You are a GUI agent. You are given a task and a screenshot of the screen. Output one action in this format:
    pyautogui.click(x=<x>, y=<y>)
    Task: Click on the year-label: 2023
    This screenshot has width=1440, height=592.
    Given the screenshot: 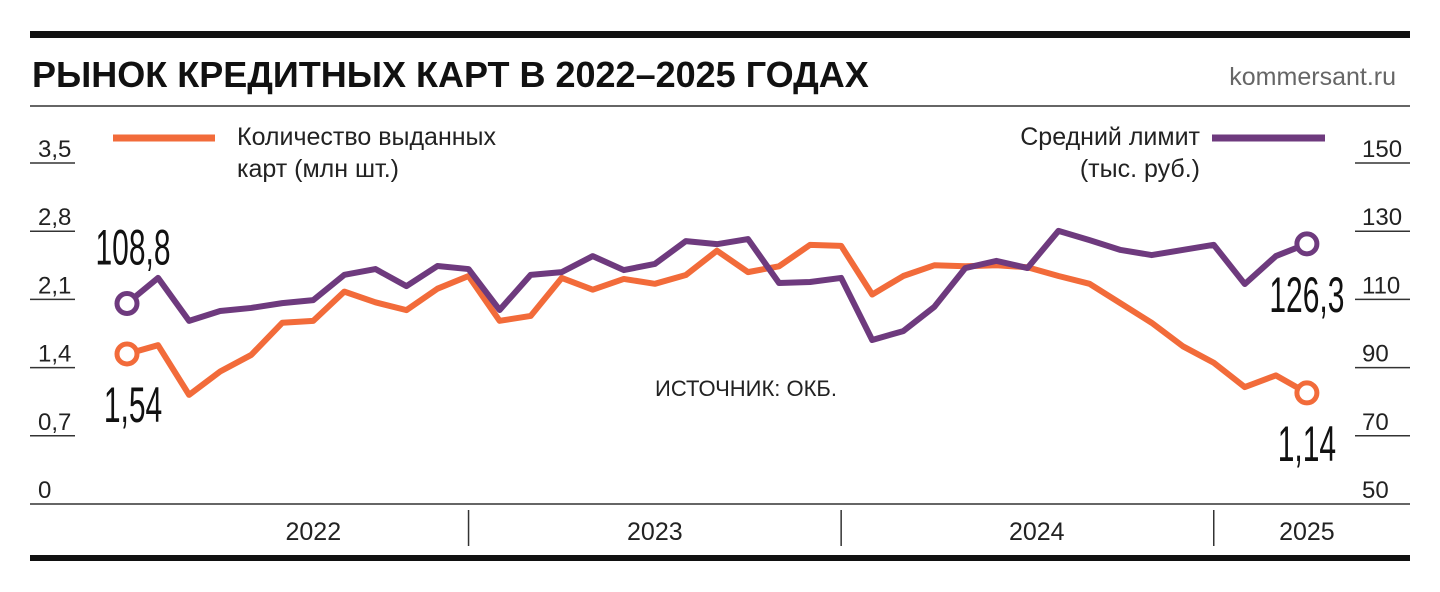 What is the action you would take?
    pyautogui.click(x=655, y=532)
    